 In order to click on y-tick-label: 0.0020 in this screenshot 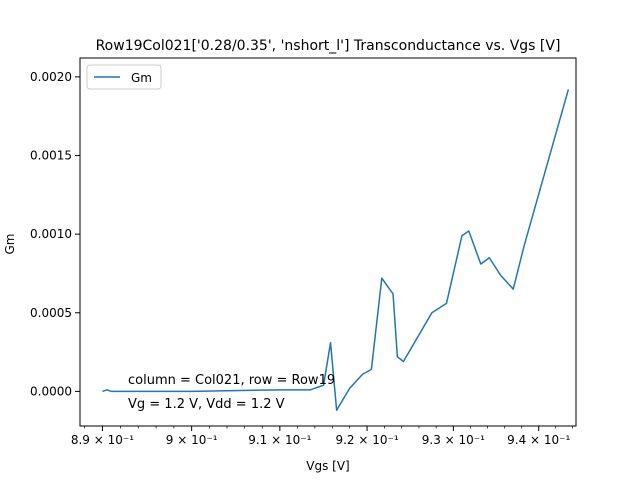, I will do `click(51, 77)`.